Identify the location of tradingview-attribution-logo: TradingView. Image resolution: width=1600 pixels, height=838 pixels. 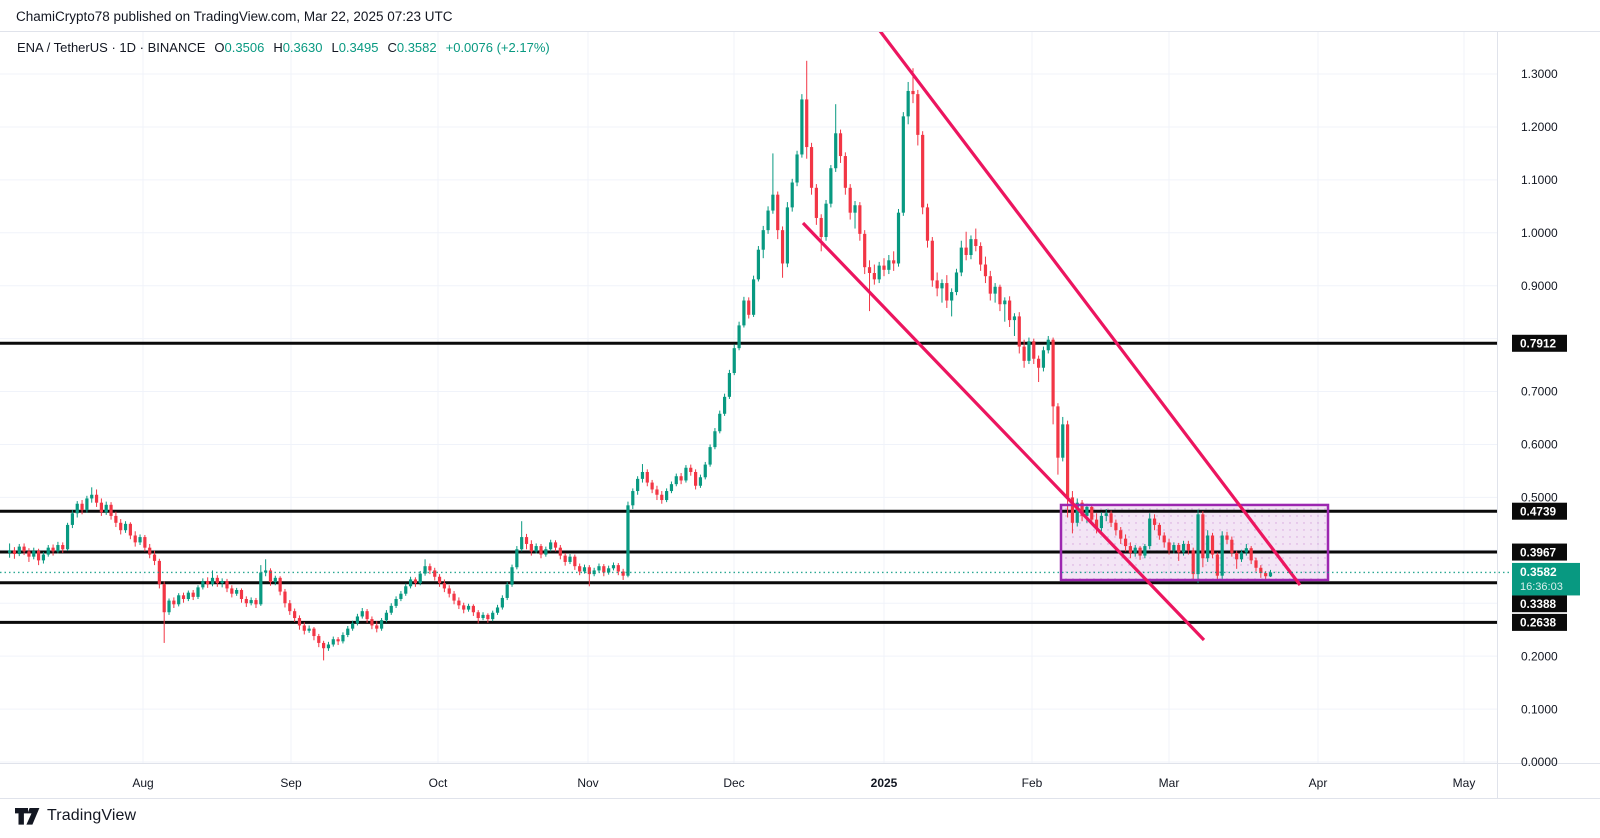
(75, 816).